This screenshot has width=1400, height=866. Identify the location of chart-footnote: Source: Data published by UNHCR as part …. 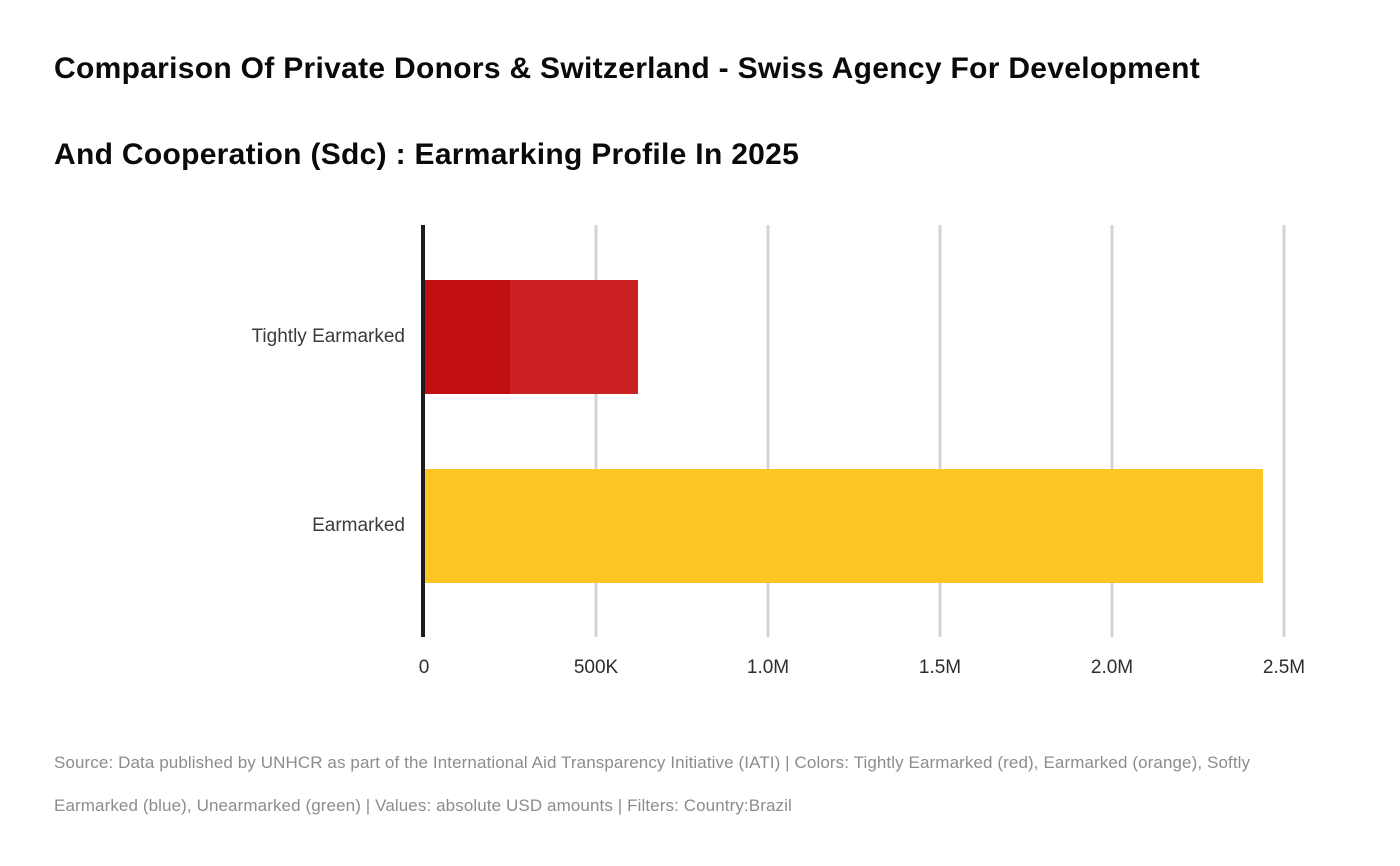
(704, 784).